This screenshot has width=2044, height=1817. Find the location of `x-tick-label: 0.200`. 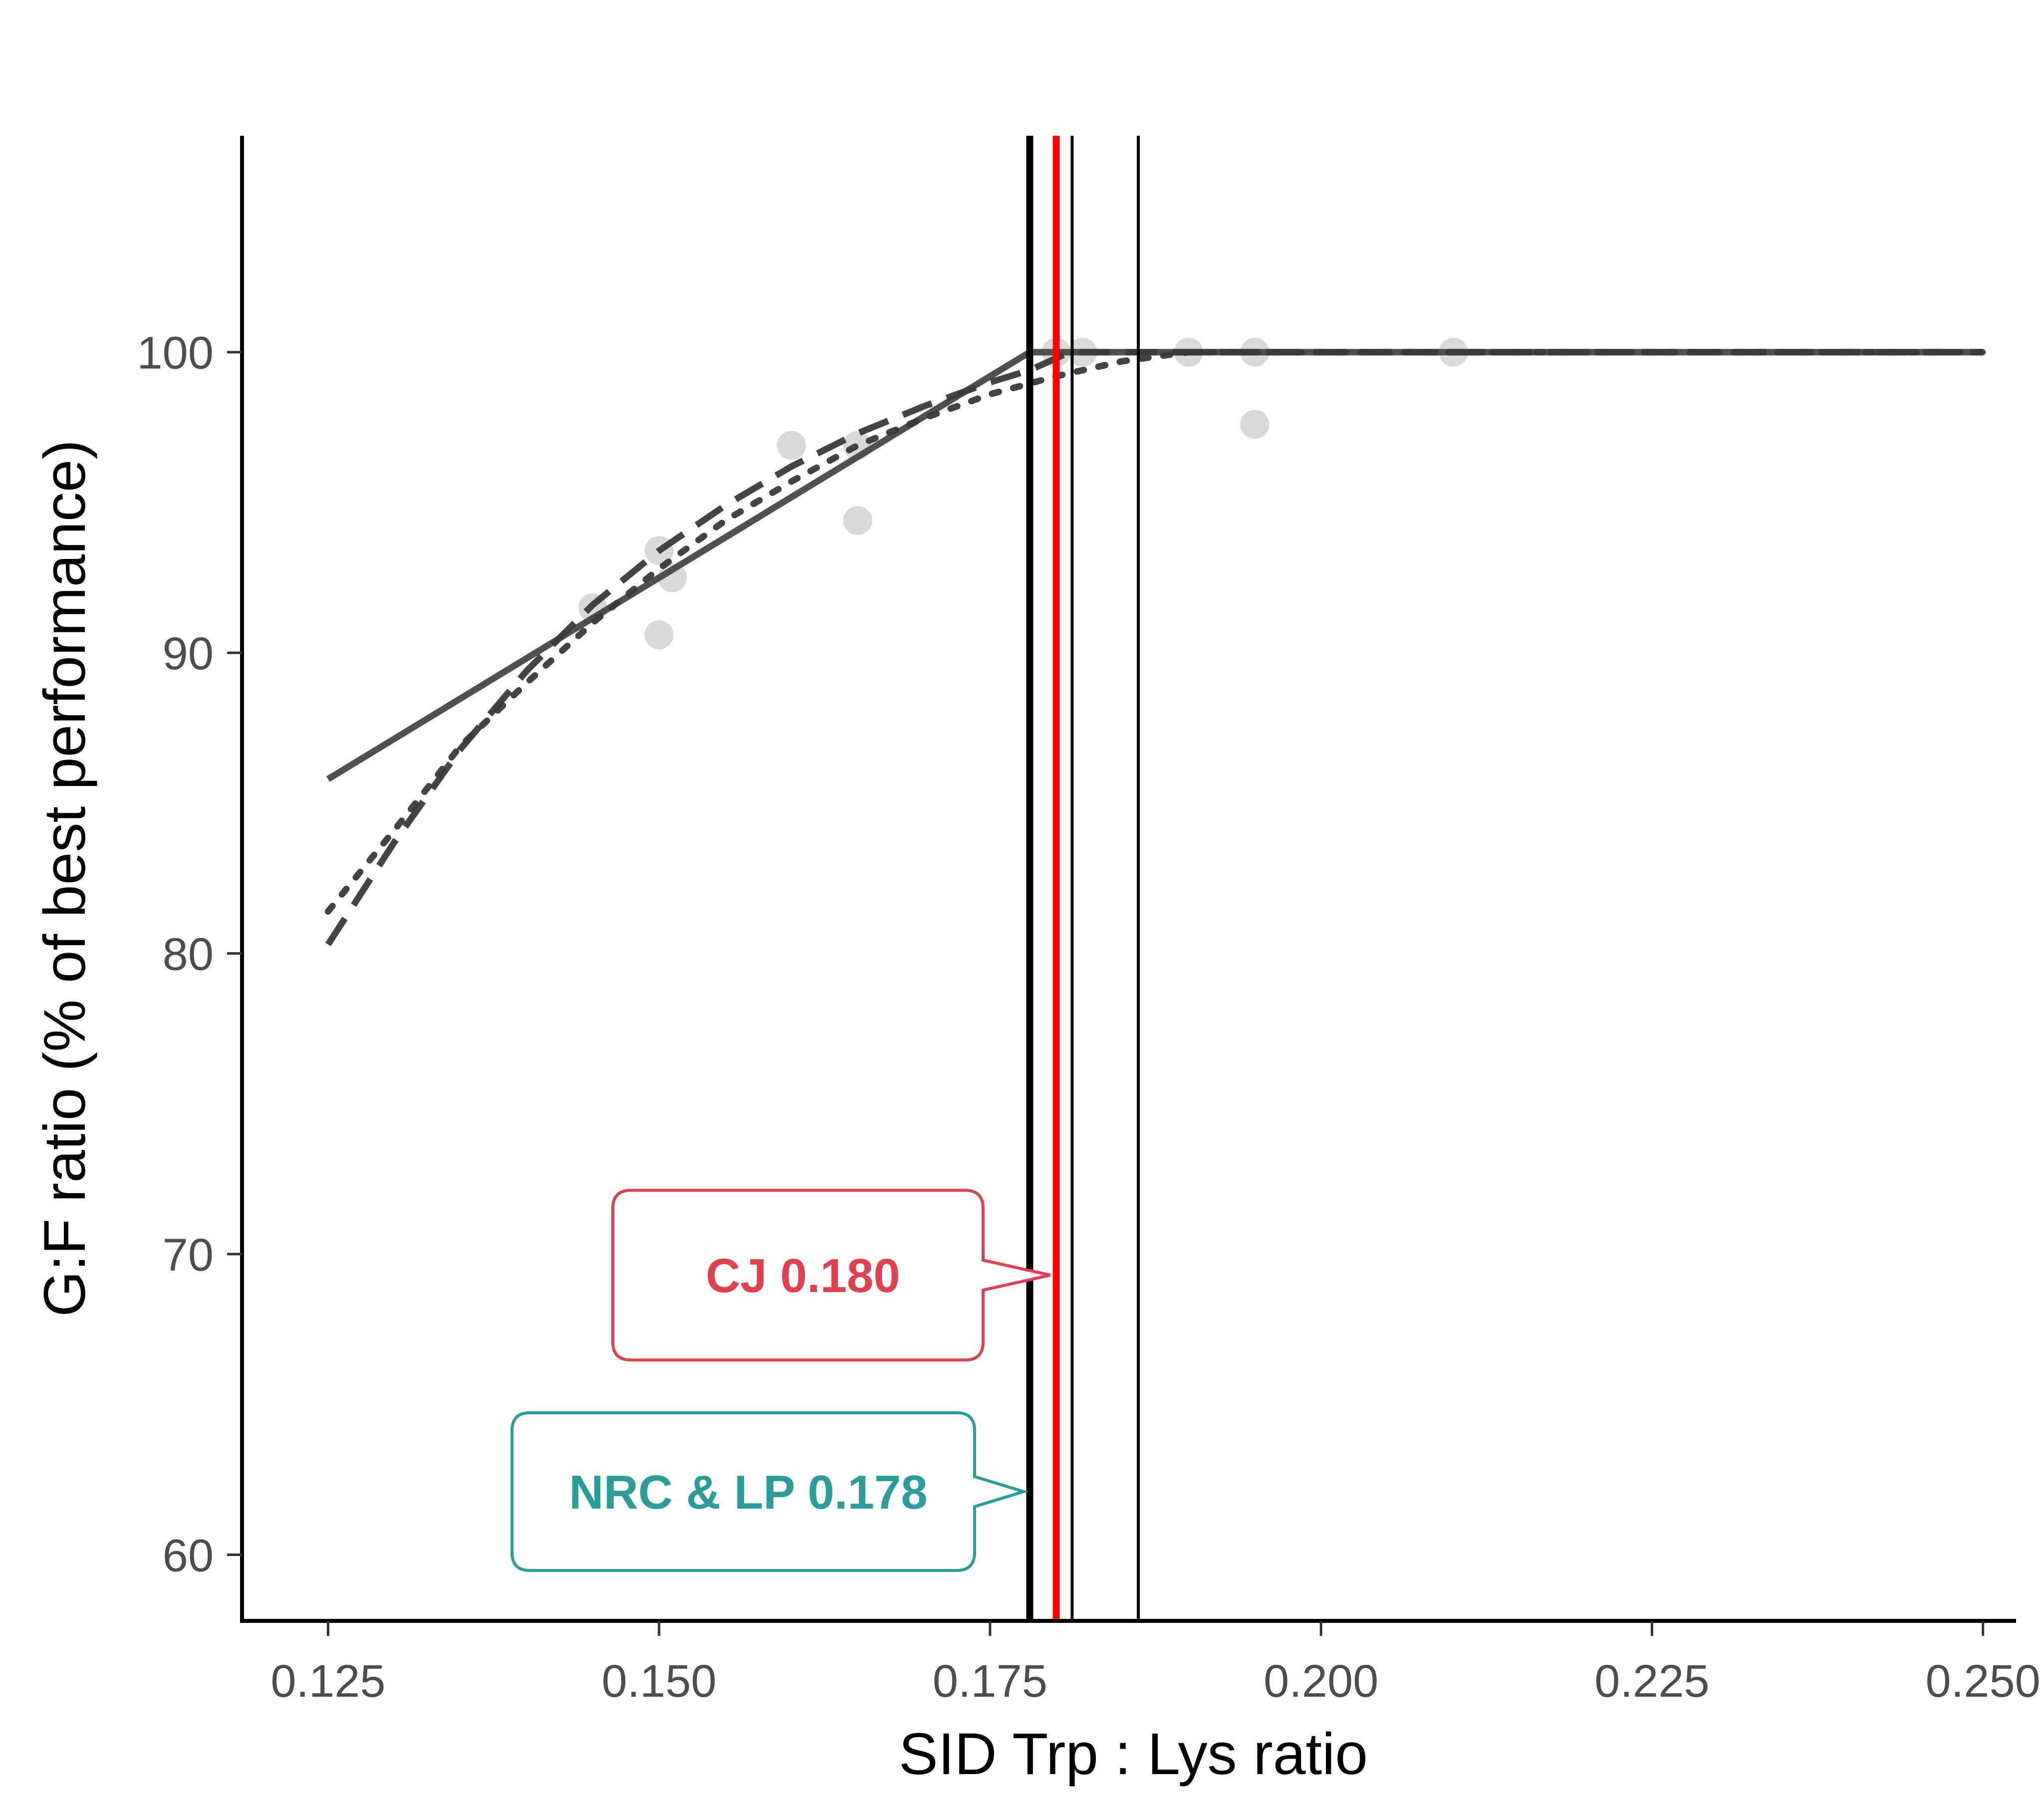

x-tick-label: 0.200 is located at coordinates (1321, 1681).